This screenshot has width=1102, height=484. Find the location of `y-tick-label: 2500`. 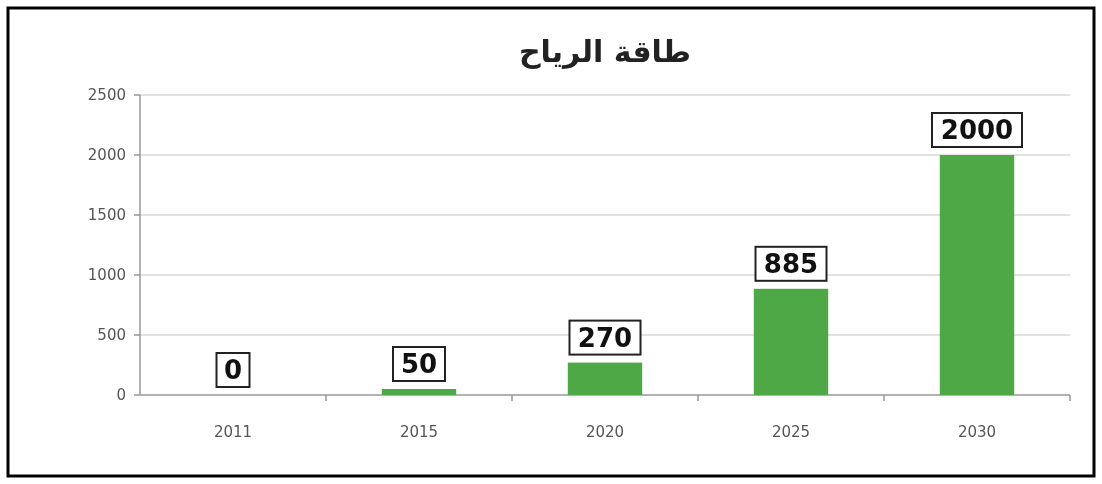

y-tick-label: 2500 is located at coordinates (106, 95).